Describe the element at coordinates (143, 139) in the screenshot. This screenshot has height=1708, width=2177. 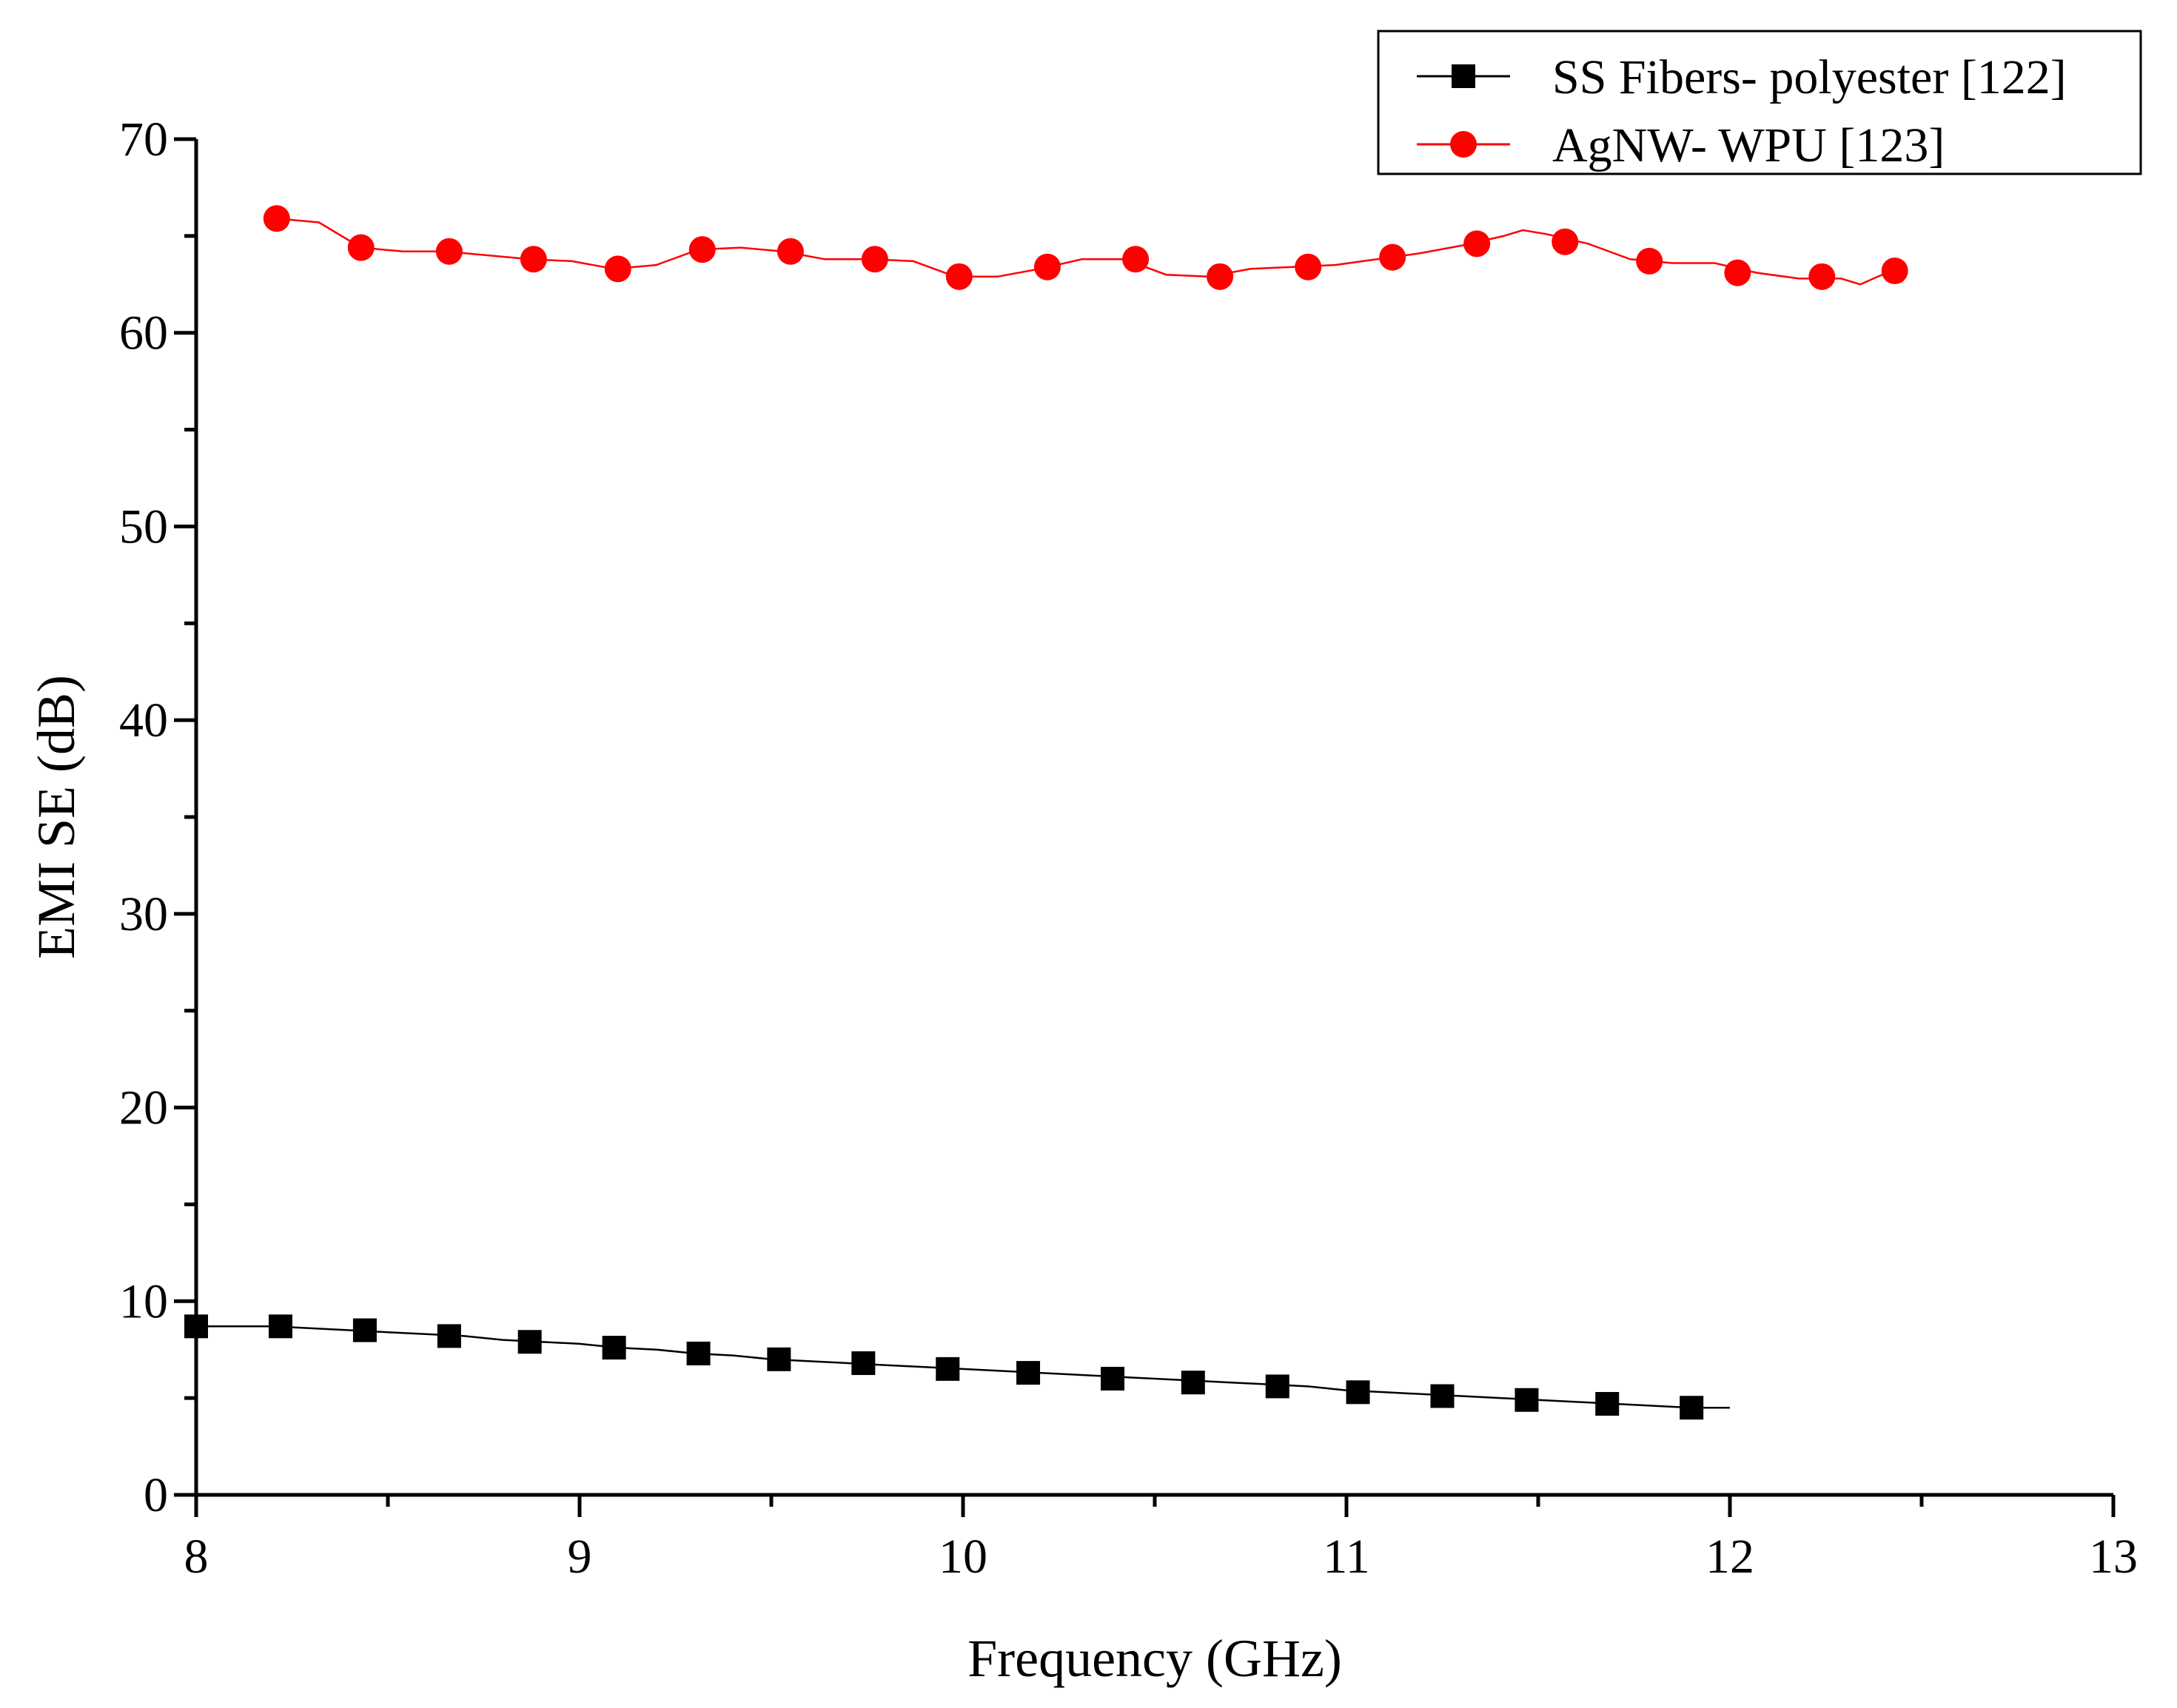
I see `y-tick-label: 70` at that location.